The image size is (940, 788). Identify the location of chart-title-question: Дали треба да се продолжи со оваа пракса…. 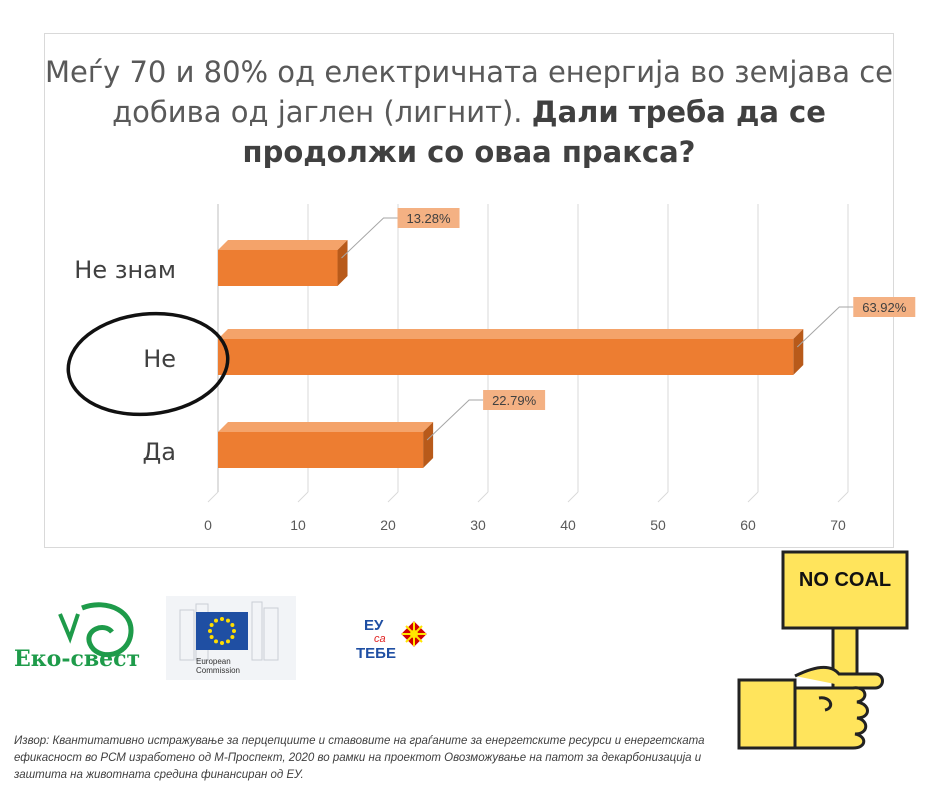
(534, 132).